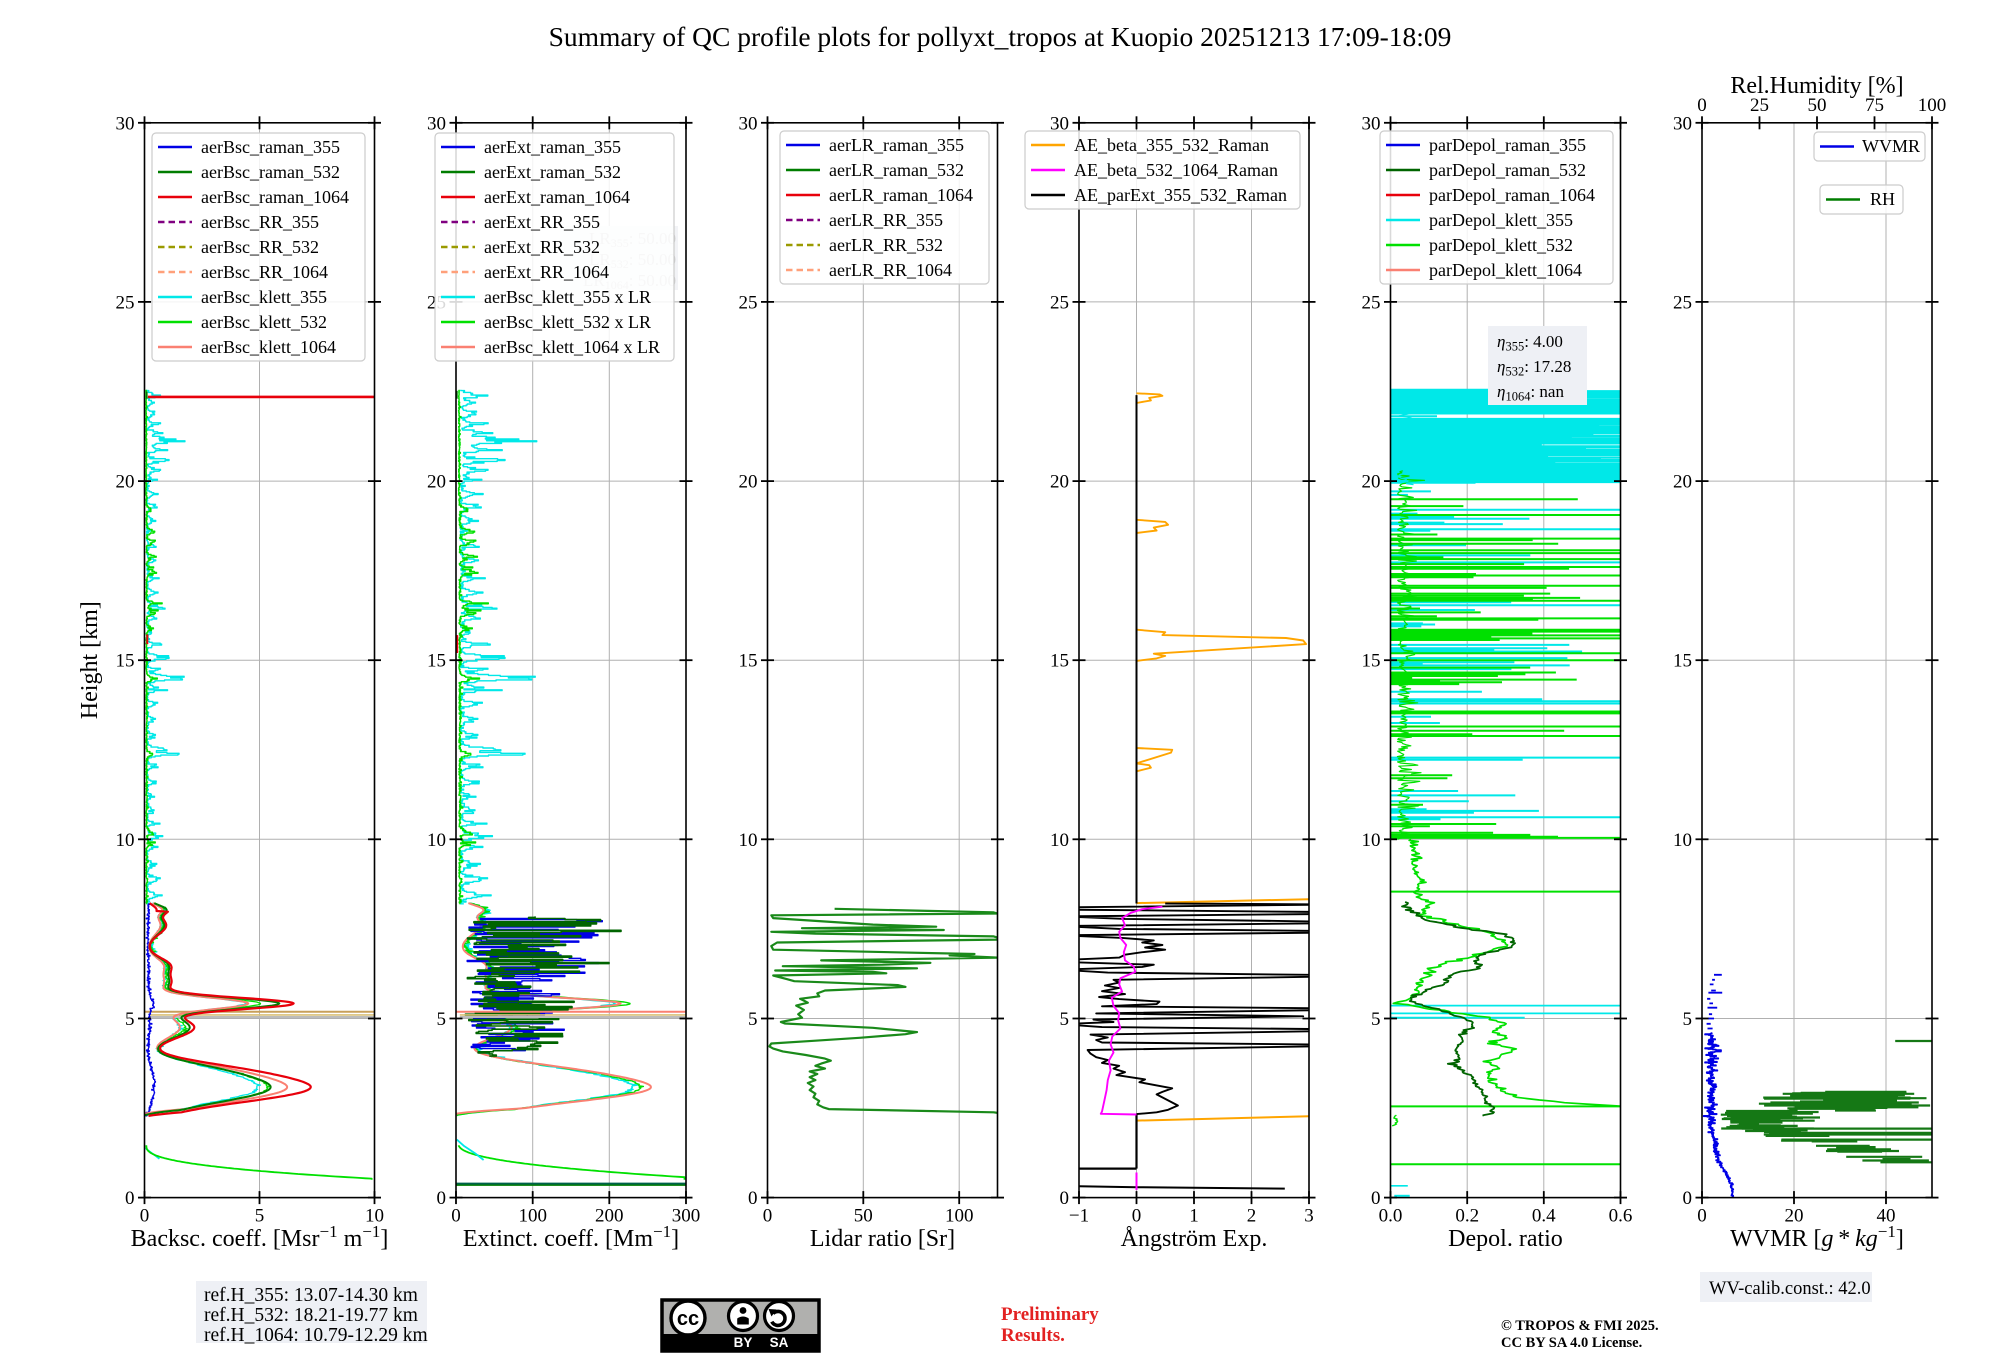 This screenshot has height=1365, width=2000. I want to click on svg-text: 0.0, so click(1391, 1216).